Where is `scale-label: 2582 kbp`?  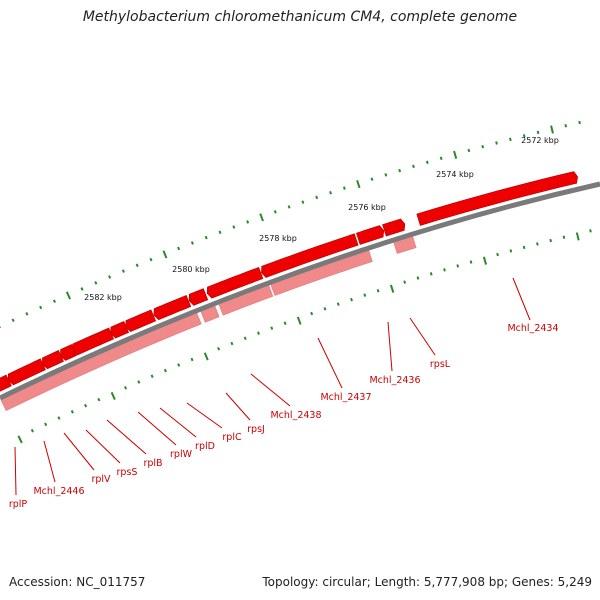
scale-label: 2582 kbp is located at coordinates (103, 297).